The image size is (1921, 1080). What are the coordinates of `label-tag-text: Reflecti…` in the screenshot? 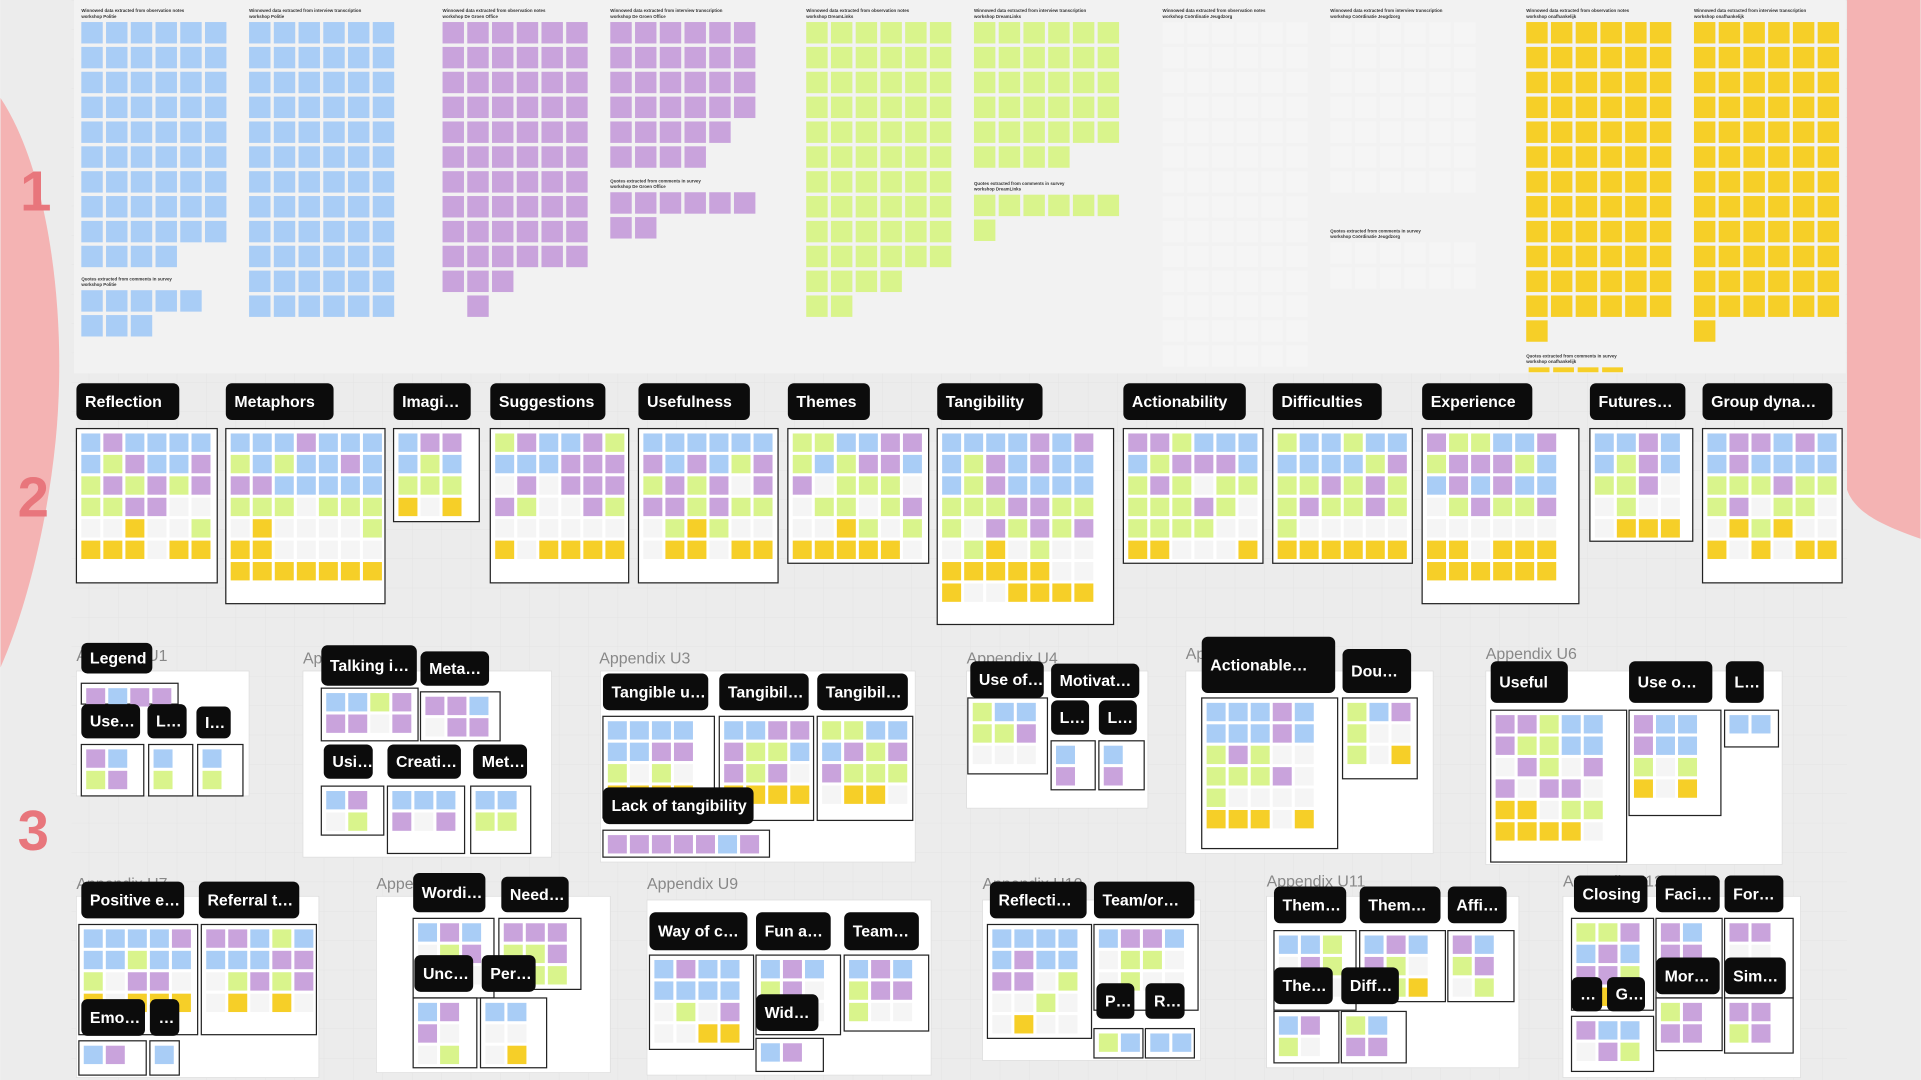 It's located at (1034, 900).